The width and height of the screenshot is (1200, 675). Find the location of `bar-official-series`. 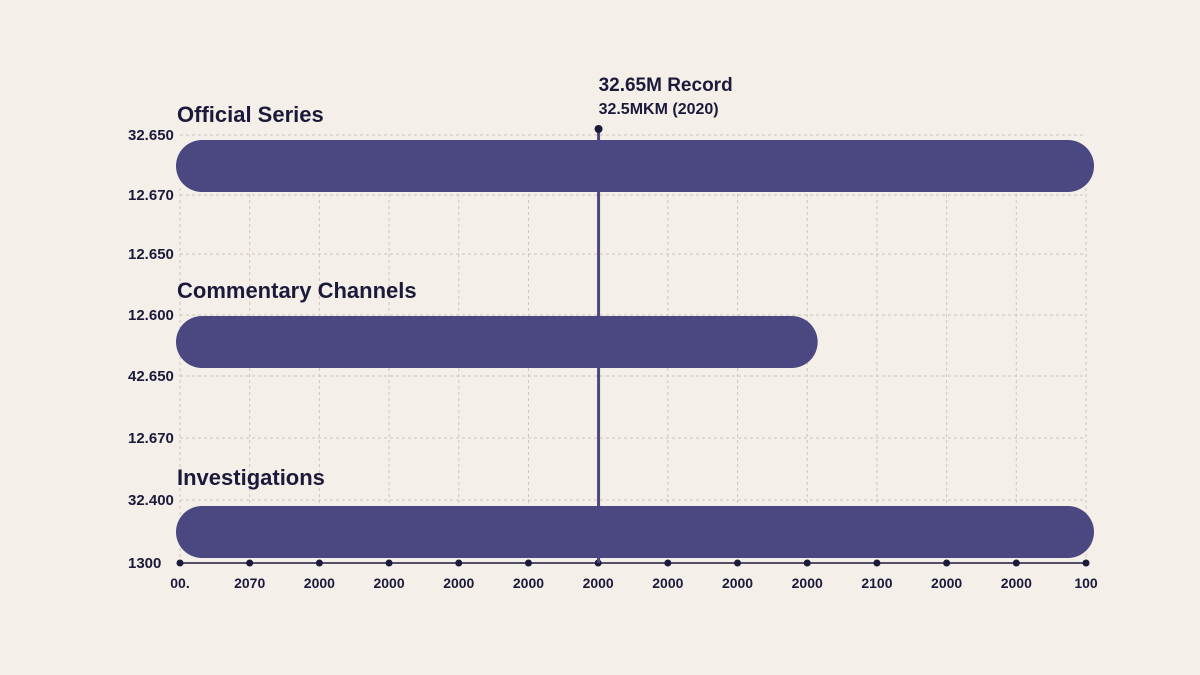

bar-official-series is located at coordinates (635, 166).